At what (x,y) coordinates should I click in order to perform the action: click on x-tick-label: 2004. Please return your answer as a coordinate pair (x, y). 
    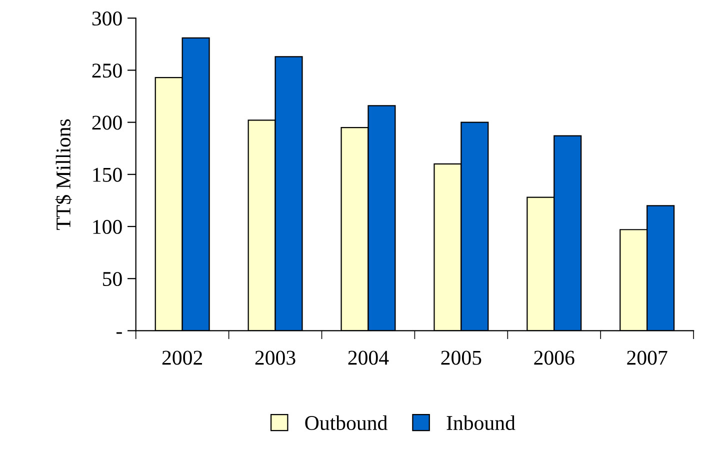
    Looking at the image, I should click on (368, 357).